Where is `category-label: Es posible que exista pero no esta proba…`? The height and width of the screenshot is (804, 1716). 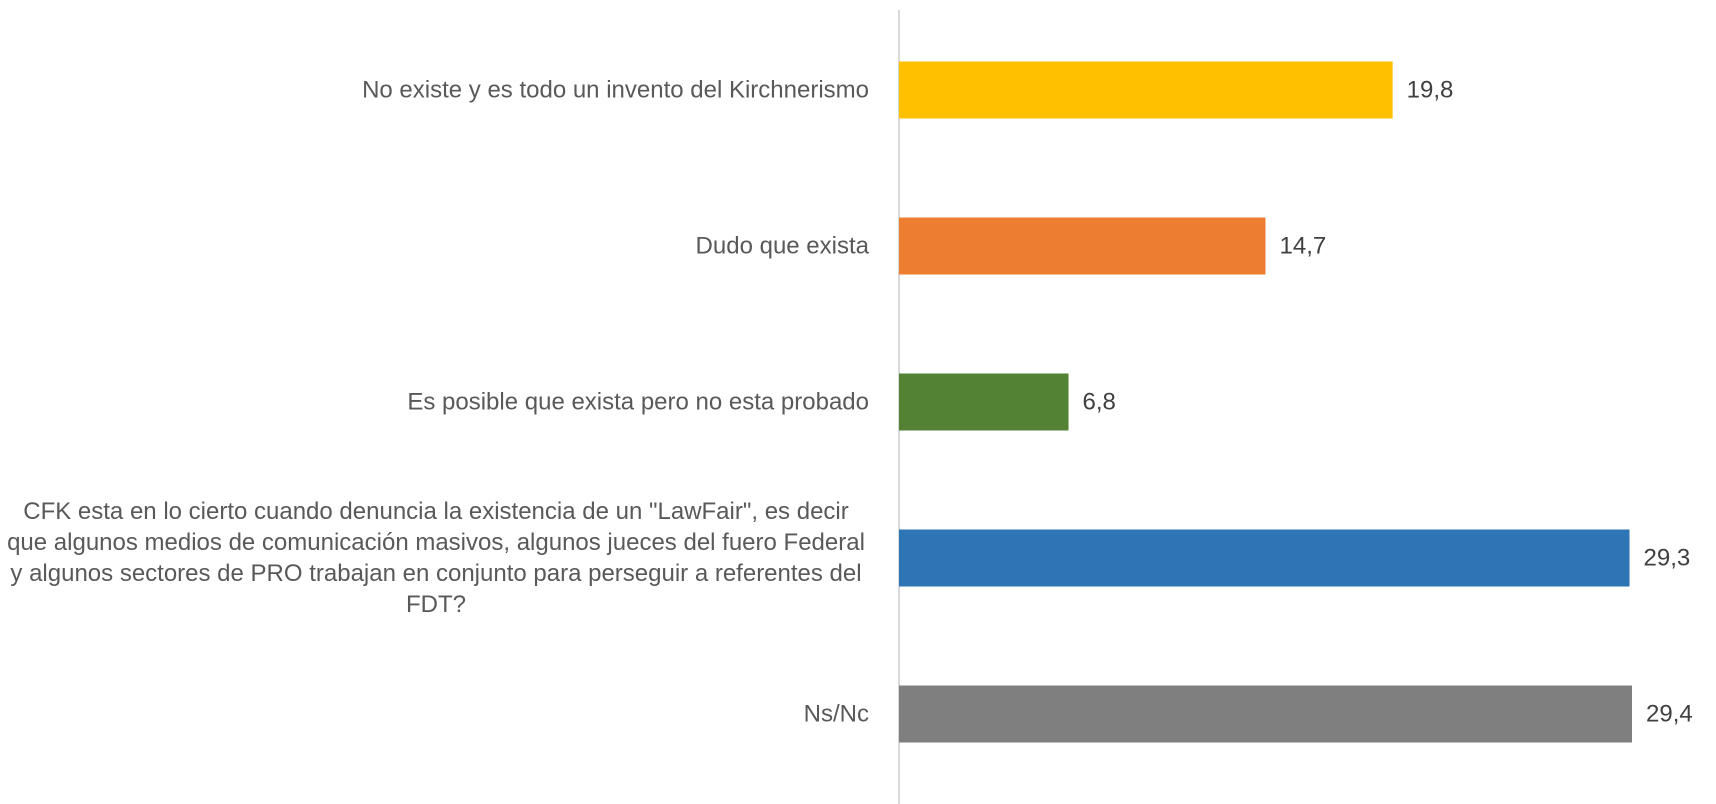
category-label: Es posible que exista pero no esta proba… is located at coordinates (638, 402).